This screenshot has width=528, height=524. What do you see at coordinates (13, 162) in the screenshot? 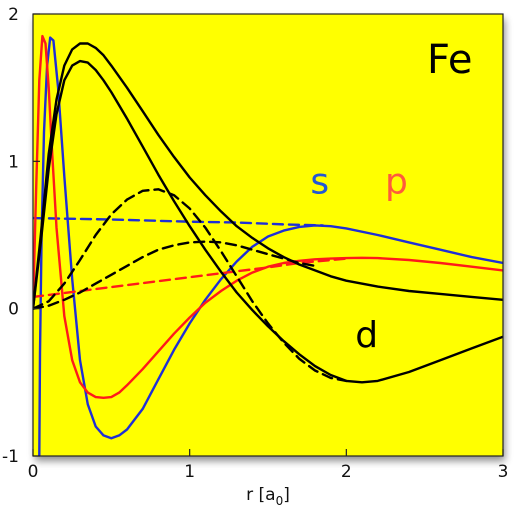
I see `y-tick-label: 1` at bounding box center [13, 162].